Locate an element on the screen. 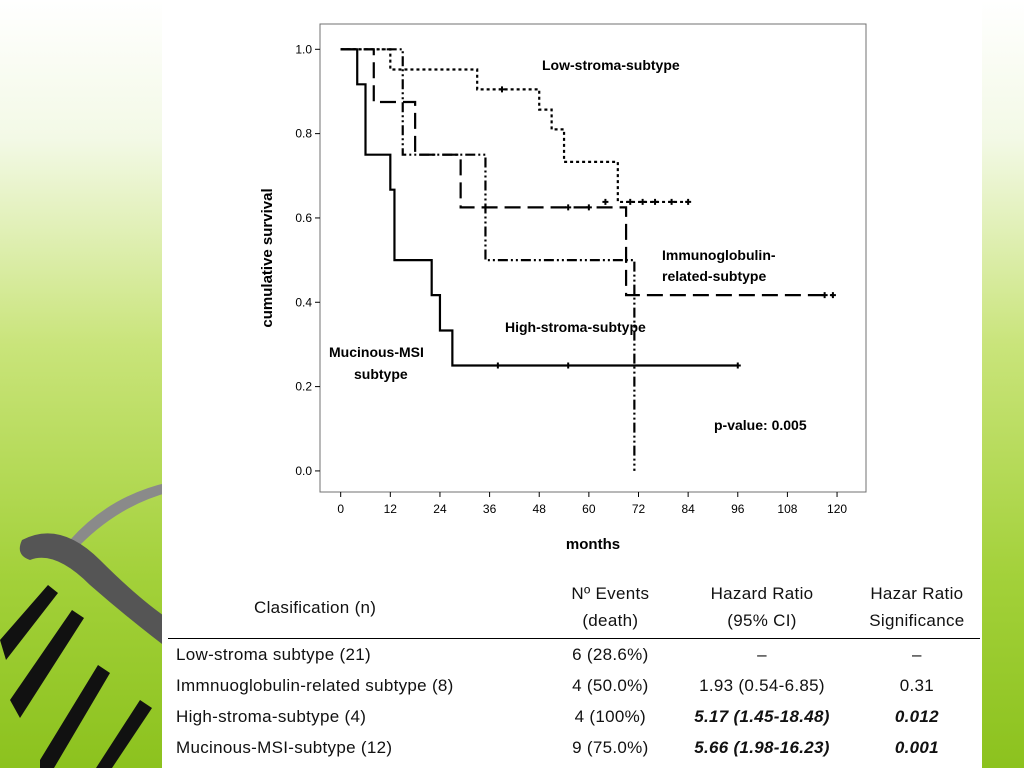 Image resolution: width=1024 pixels, height=768 pixels. x-axis: 0 12 24 36 48 60 72 84 96 108 120 is located at coordinates (592, 504).